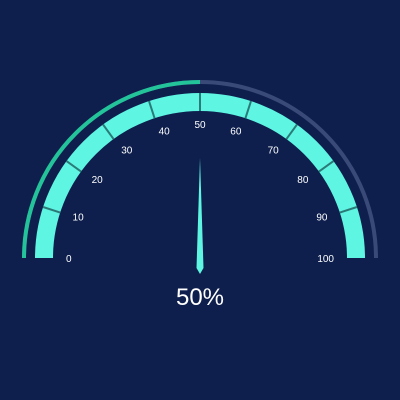 This screenshot has width=400, height=400. What do you see at coordinates (98, 180) in the screenshot?
I see `tick-label-20: 20` at bounding box center [98, 180].